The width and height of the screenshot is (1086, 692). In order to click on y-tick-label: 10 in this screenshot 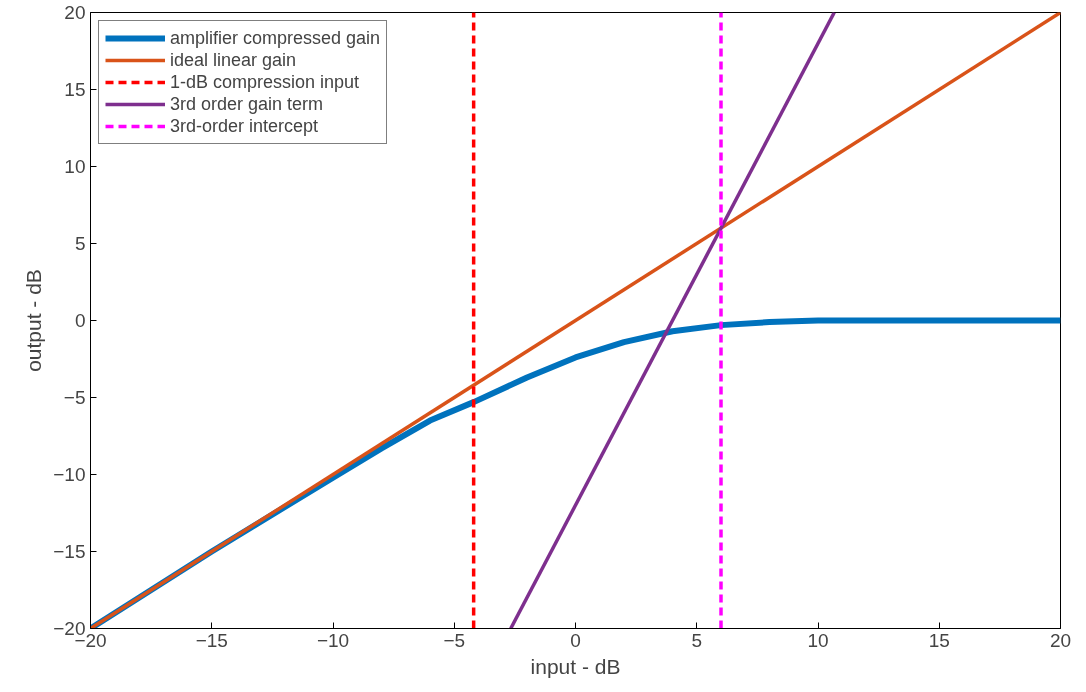, I will do `click(75, 166)`.